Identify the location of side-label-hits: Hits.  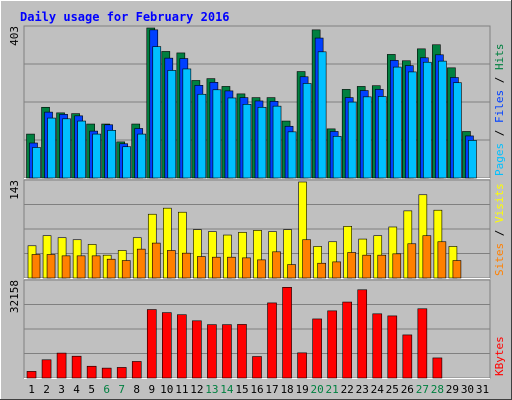
(499, 57).